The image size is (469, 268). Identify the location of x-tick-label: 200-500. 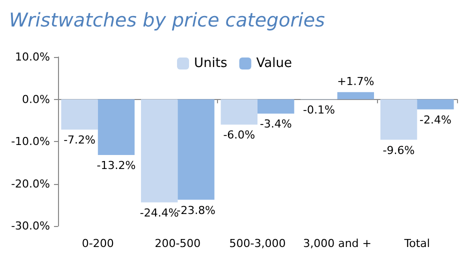
(177, 243).